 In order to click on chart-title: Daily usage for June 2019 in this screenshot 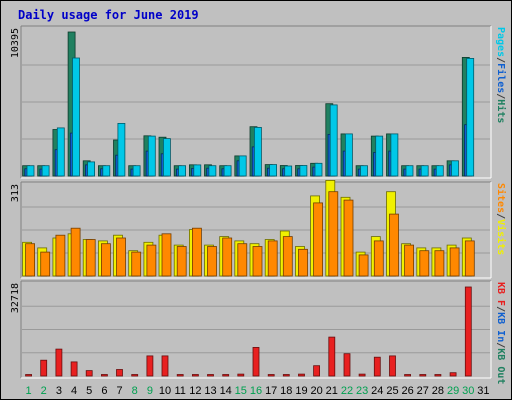, I will do `click(108, 15)`.